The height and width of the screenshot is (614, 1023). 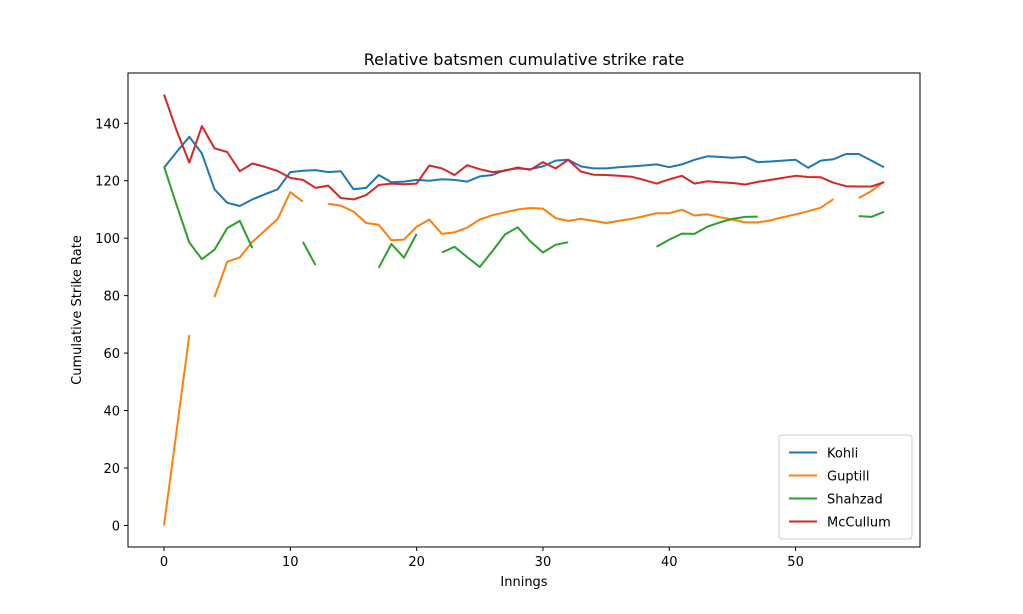 What do you see at coordinates (290, 562) in the screenshot?
I see `x-tick-label: 10` at bounding box center [290, 562].